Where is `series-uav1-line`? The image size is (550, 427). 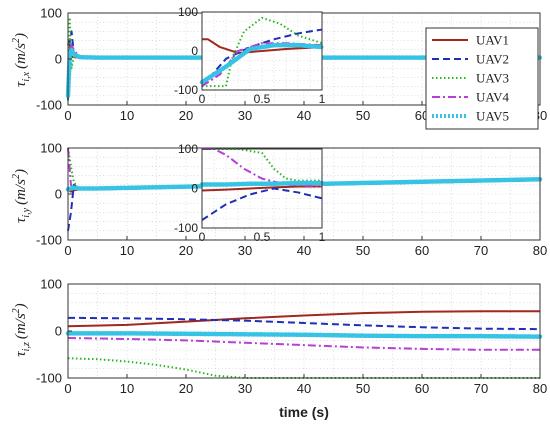 series-uav1-line is located at coordinates (303, 319).